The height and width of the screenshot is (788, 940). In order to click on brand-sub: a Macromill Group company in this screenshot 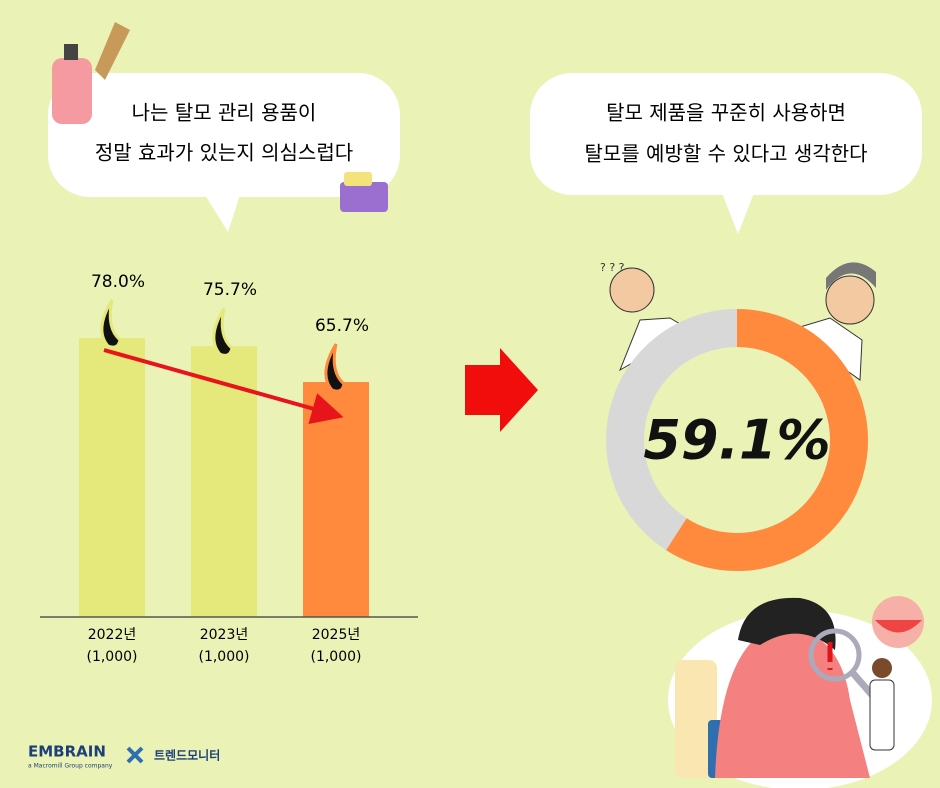, I will do `click(70, 766)`.